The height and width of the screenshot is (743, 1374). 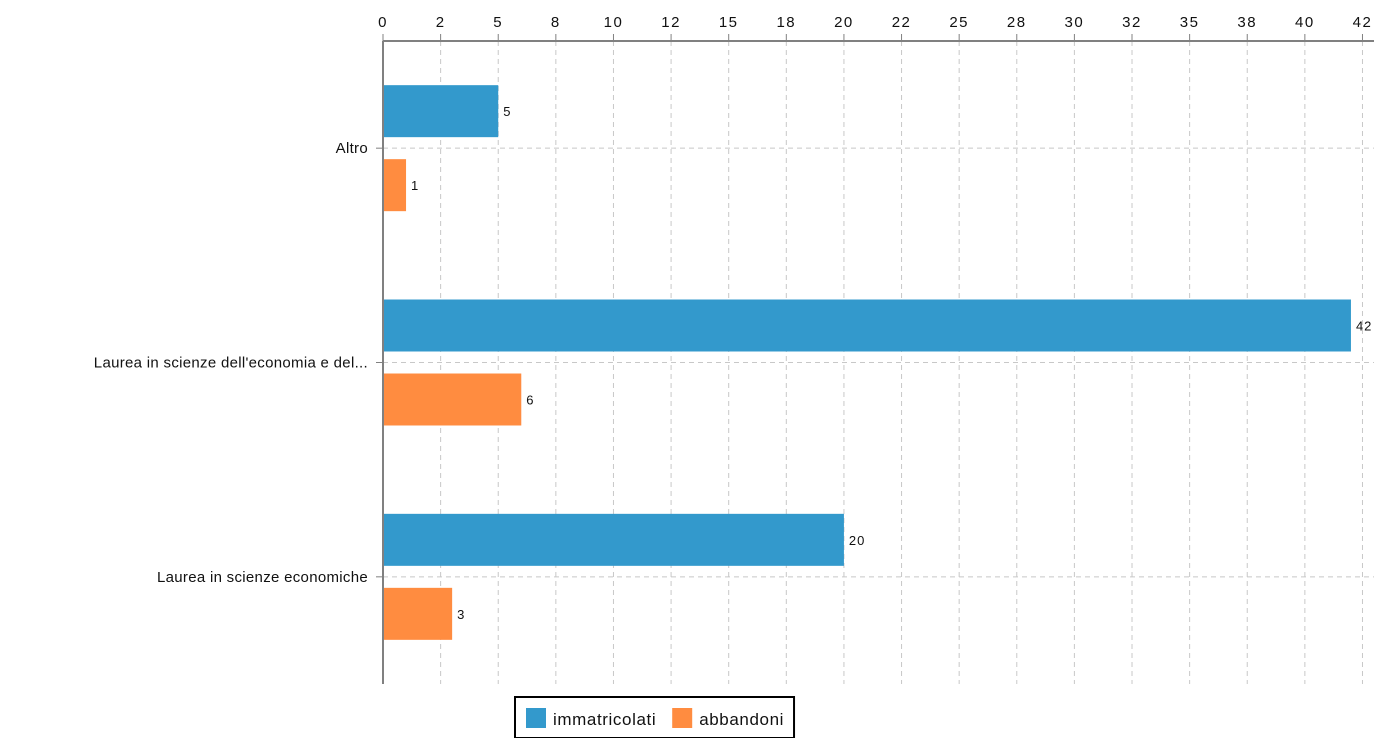 I want to click on bar-abbandoni-laurea-in-scienze-dell-economia-e-del, so click(x=452, y=399).